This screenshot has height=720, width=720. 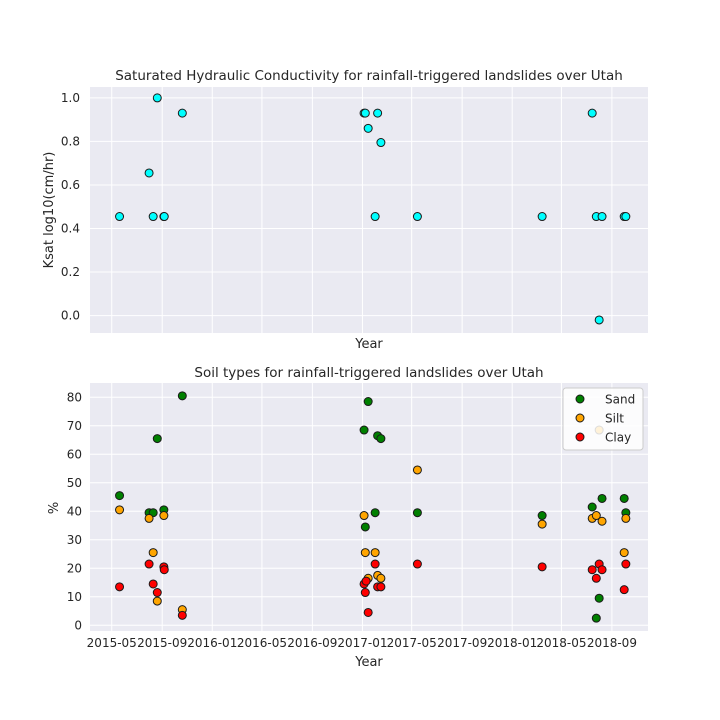 What do you see at coordinates (74, 540) in the screenshot?
I see `soil-y-tick-label: 30` at bounding box center [74, 540].